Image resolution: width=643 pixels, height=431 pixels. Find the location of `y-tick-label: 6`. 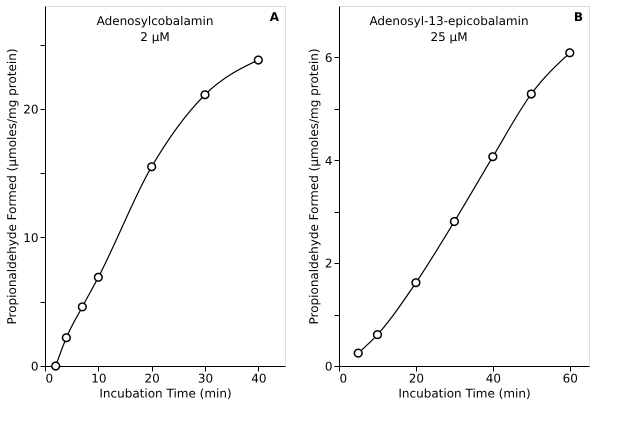

y-tick-label: 6 is located at coordinates (328, 57).